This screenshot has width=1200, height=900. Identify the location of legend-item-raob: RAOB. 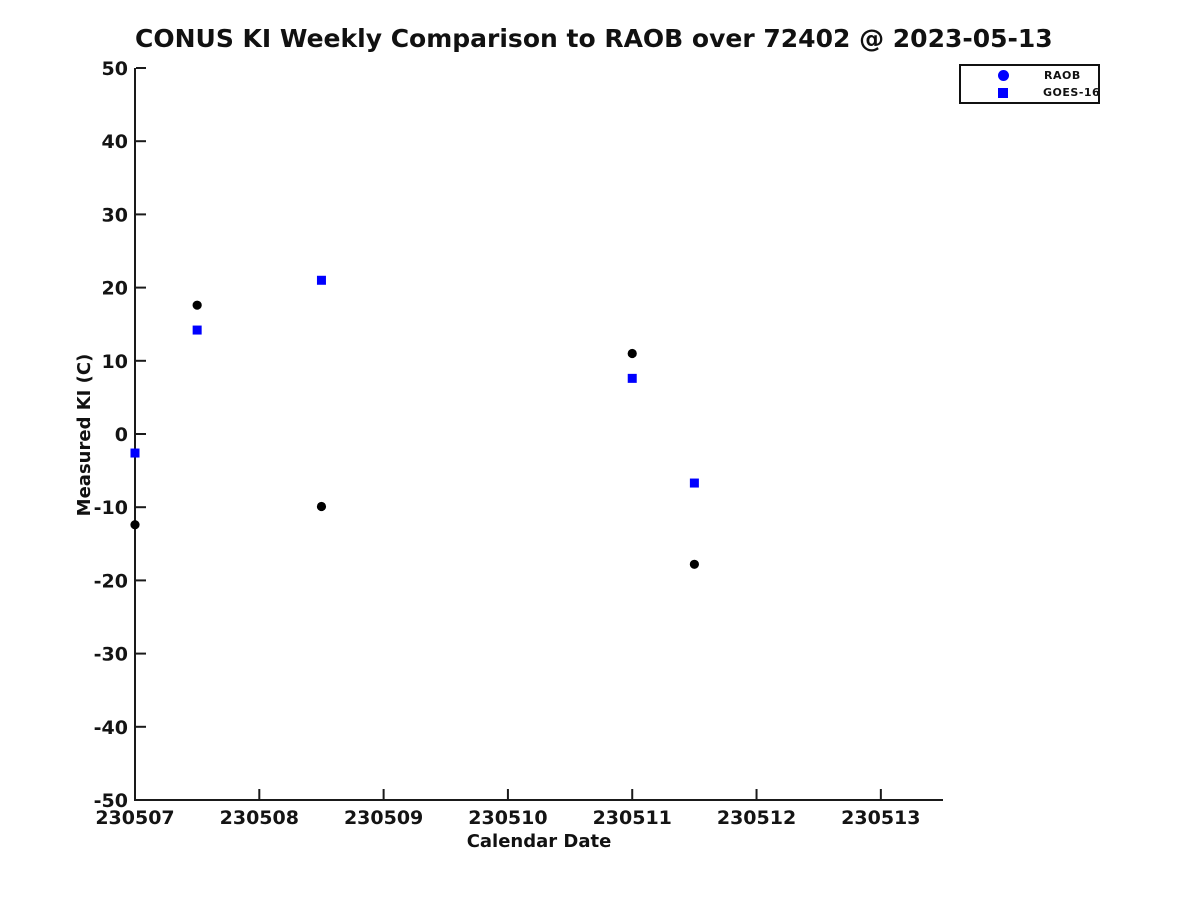
(1029, 75).